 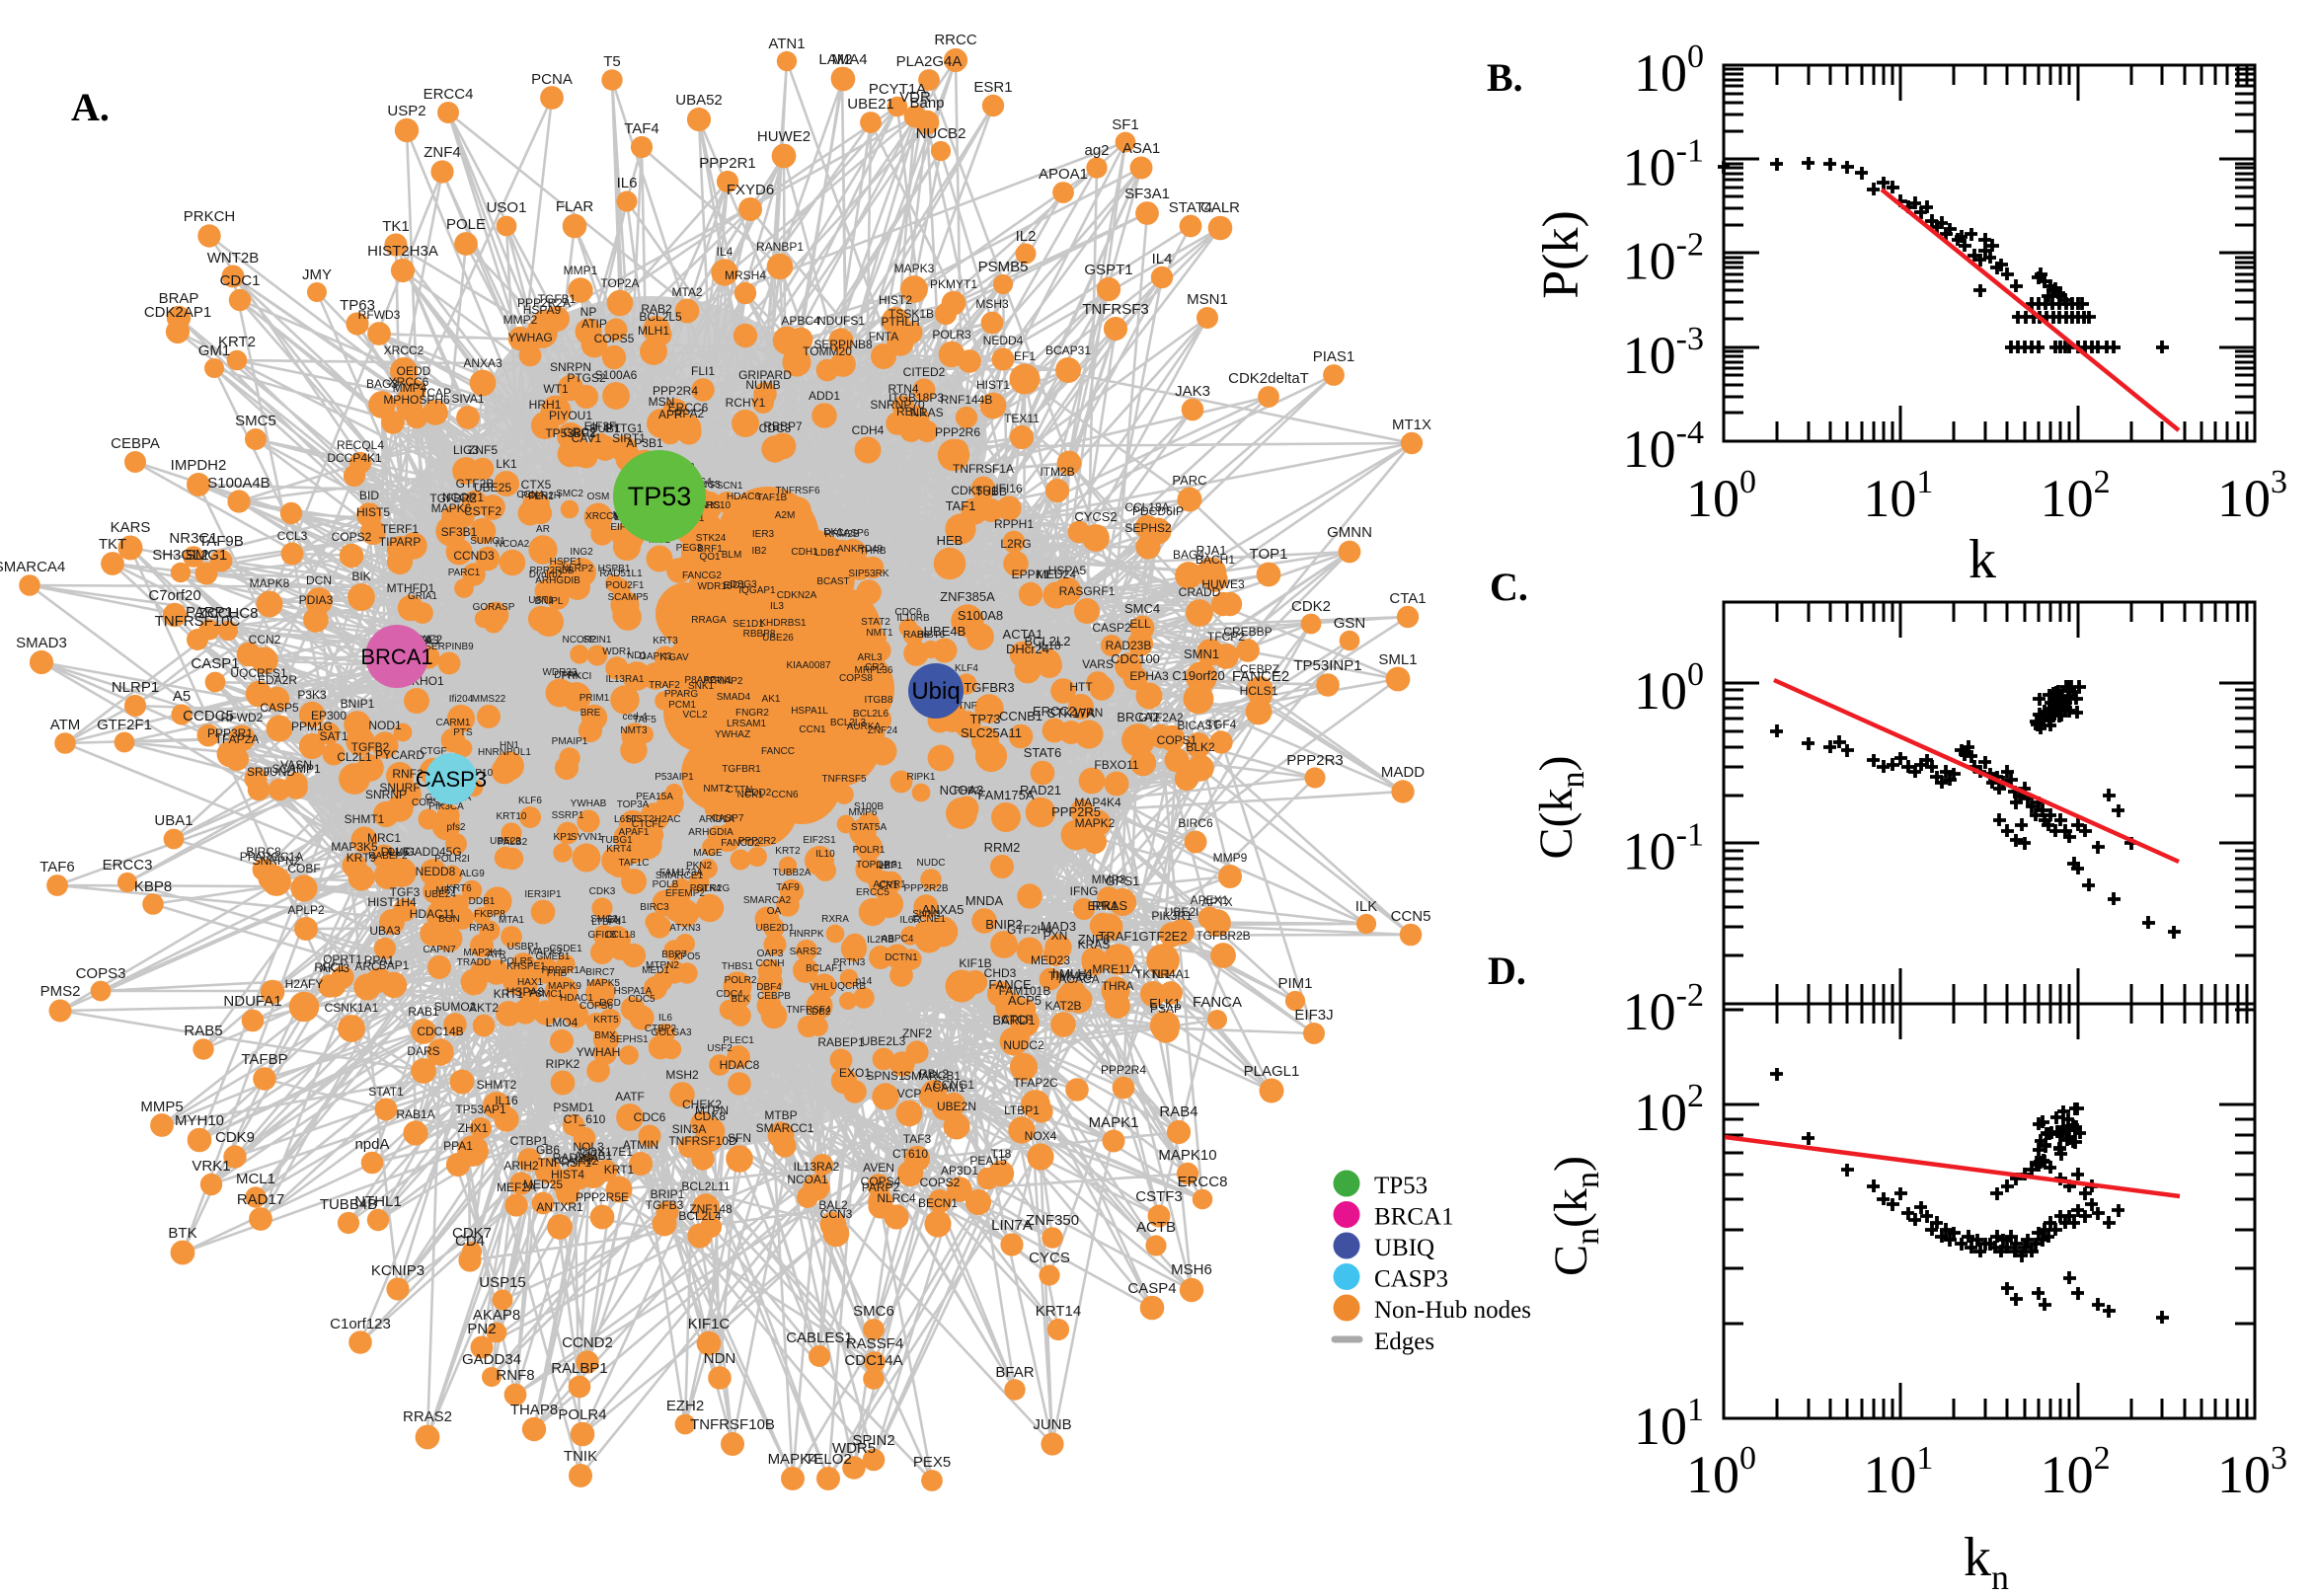 I want to click on svg-text: RASGRF1, so click(x=1087, y=591).